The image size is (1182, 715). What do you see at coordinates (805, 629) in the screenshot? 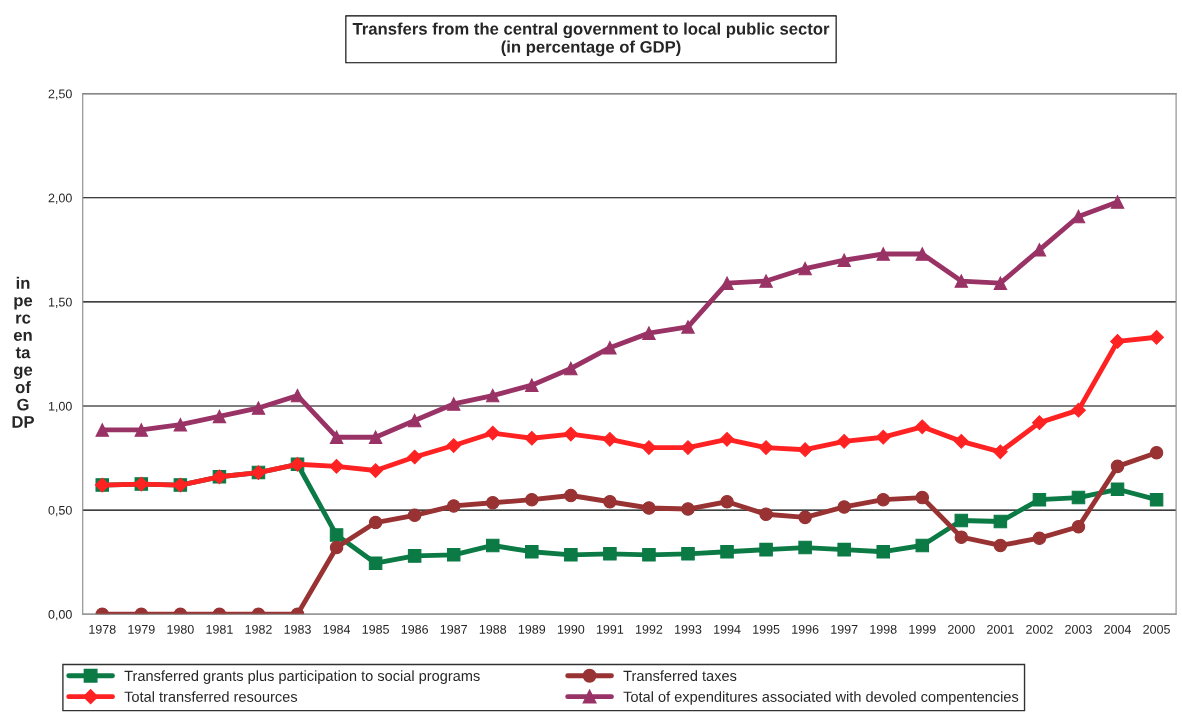
I see `x-tick-label: 1996` at bounding box center [805, 629].